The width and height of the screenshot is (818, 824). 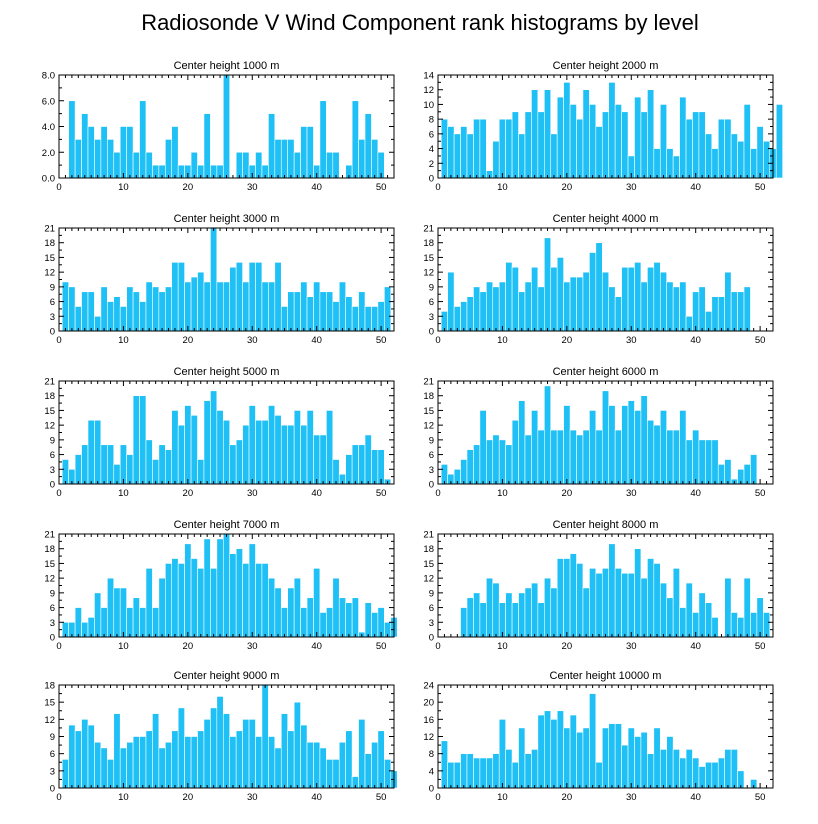 I want to click on y-tick-label: 12, so click(x=428, y=737).